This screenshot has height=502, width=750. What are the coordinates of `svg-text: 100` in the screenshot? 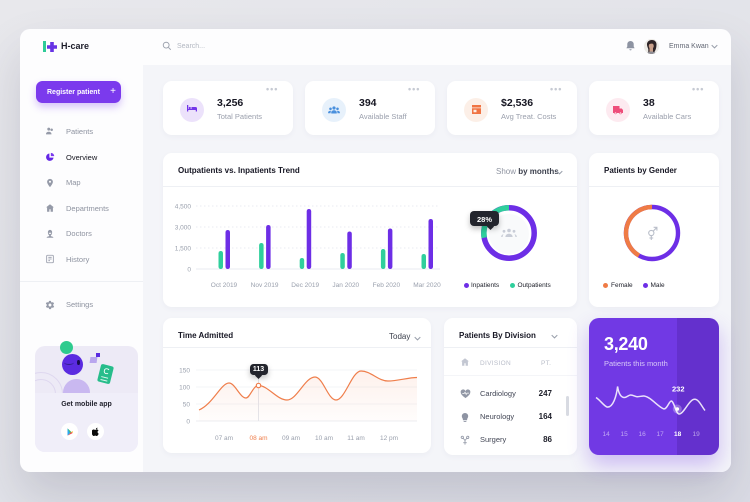 It's located at (184, 388).